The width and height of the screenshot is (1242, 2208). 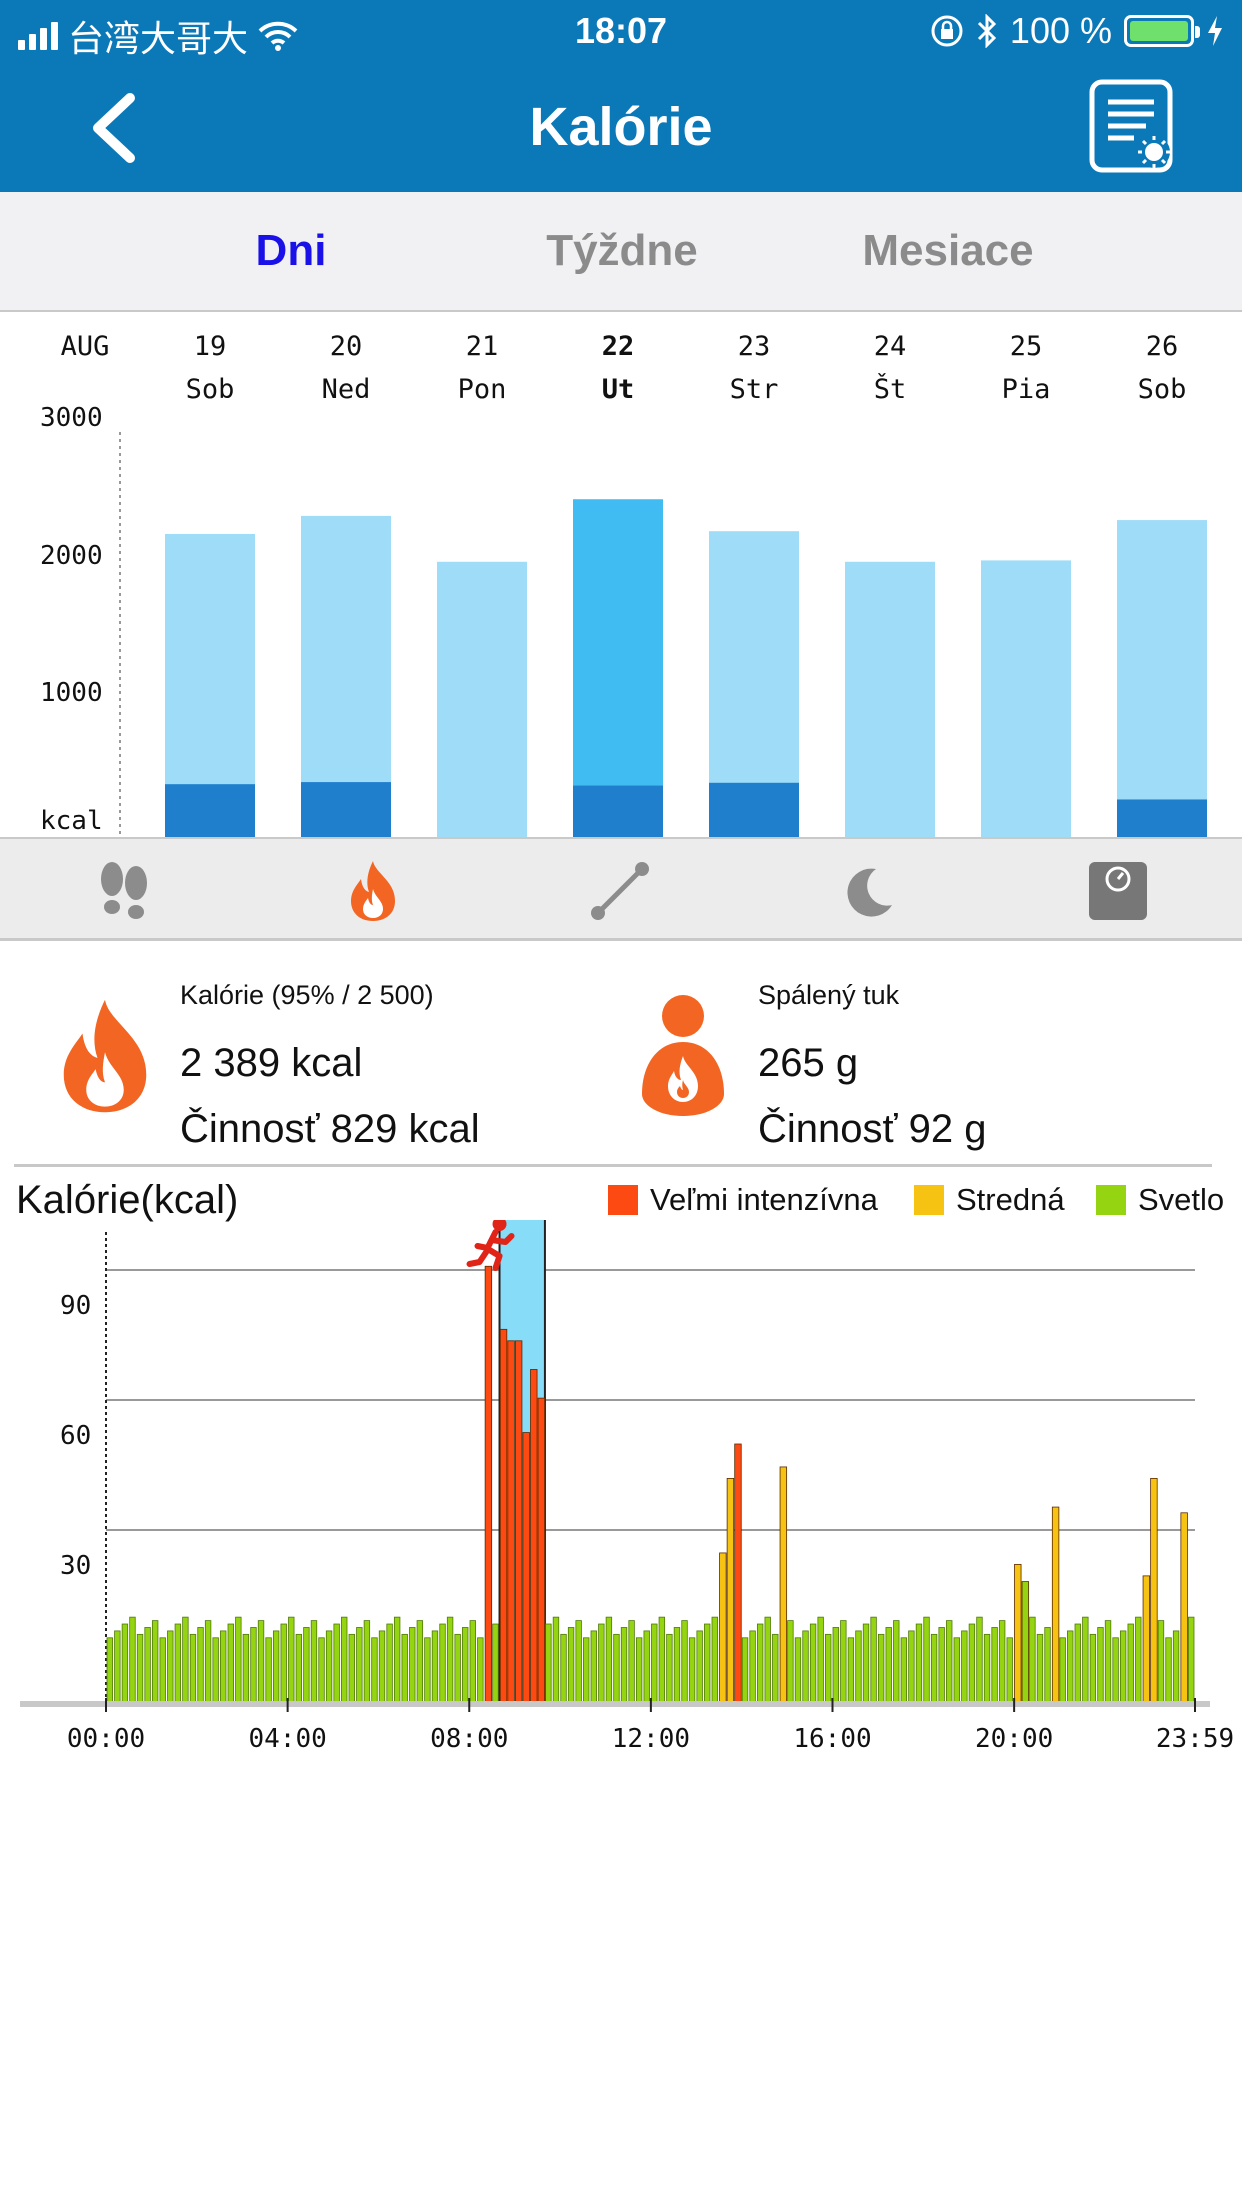 What do you see at coordinates (621, 32) in the screenshot?
I see `status-bar: 台湾大哥大 18:07 100 %` at bounding box center [621, 32].